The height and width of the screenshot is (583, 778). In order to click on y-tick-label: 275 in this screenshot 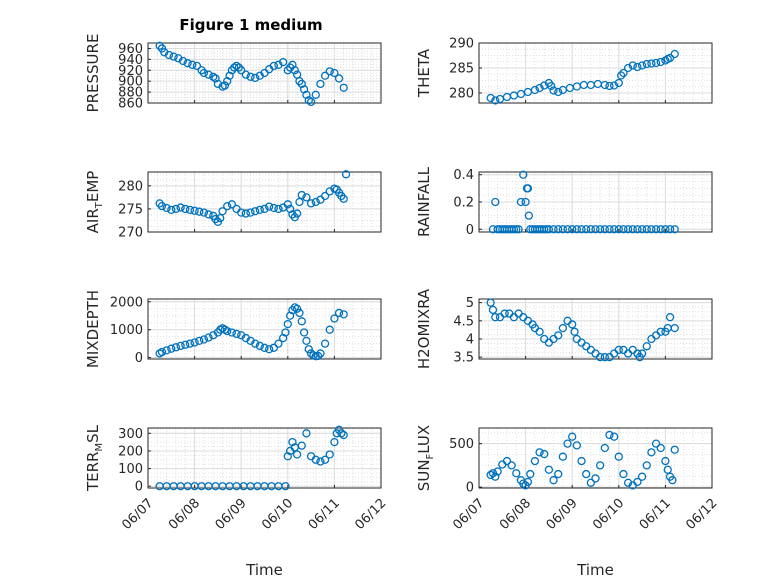, I will do `click(130, 209)`.